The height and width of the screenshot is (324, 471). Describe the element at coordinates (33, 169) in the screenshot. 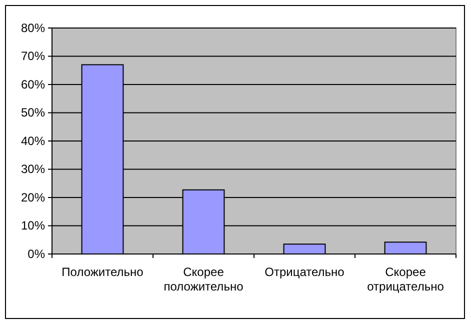

I see `y-tick-label: 30%` at that location.